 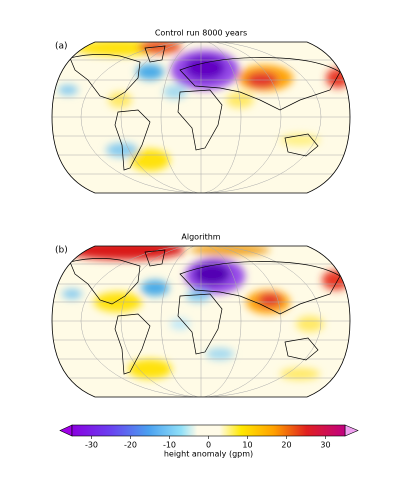 What do you see at coordinates (351, 430) in the screenshot?
I see `colorbar-extend-max` at bounding box center [351, 430].